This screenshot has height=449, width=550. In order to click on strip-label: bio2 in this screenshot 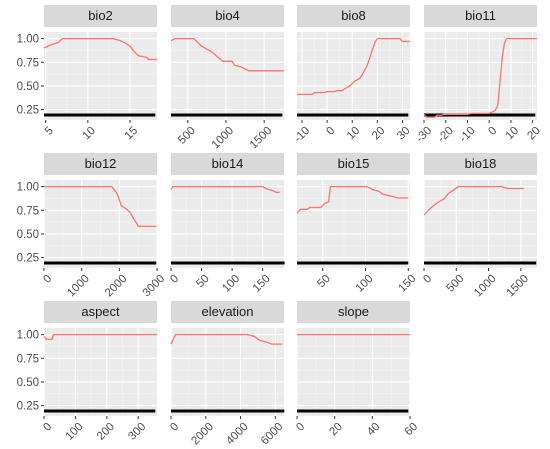, I will do `click(100, 15)`.